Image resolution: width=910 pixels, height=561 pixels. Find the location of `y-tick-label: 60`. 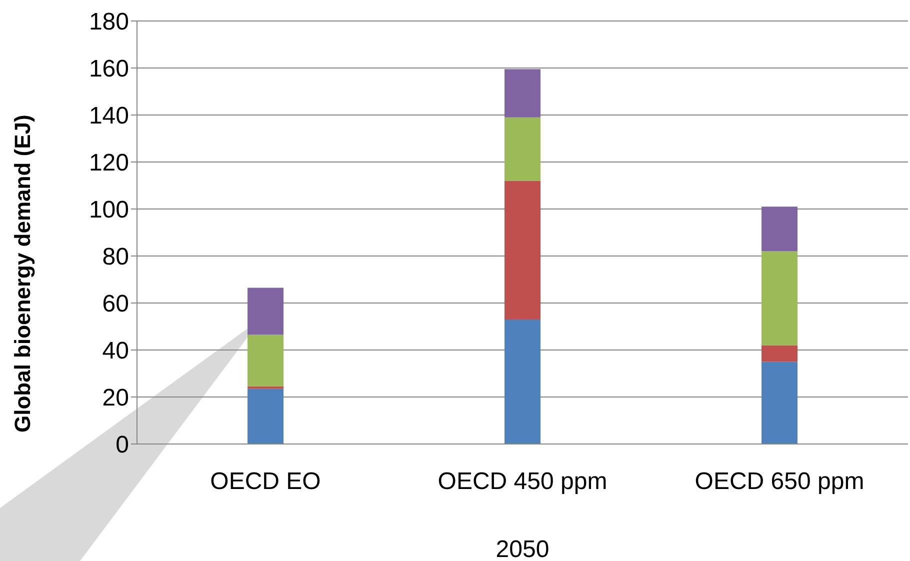

y-tick-label: 60 is located at coordinates (115, 304).